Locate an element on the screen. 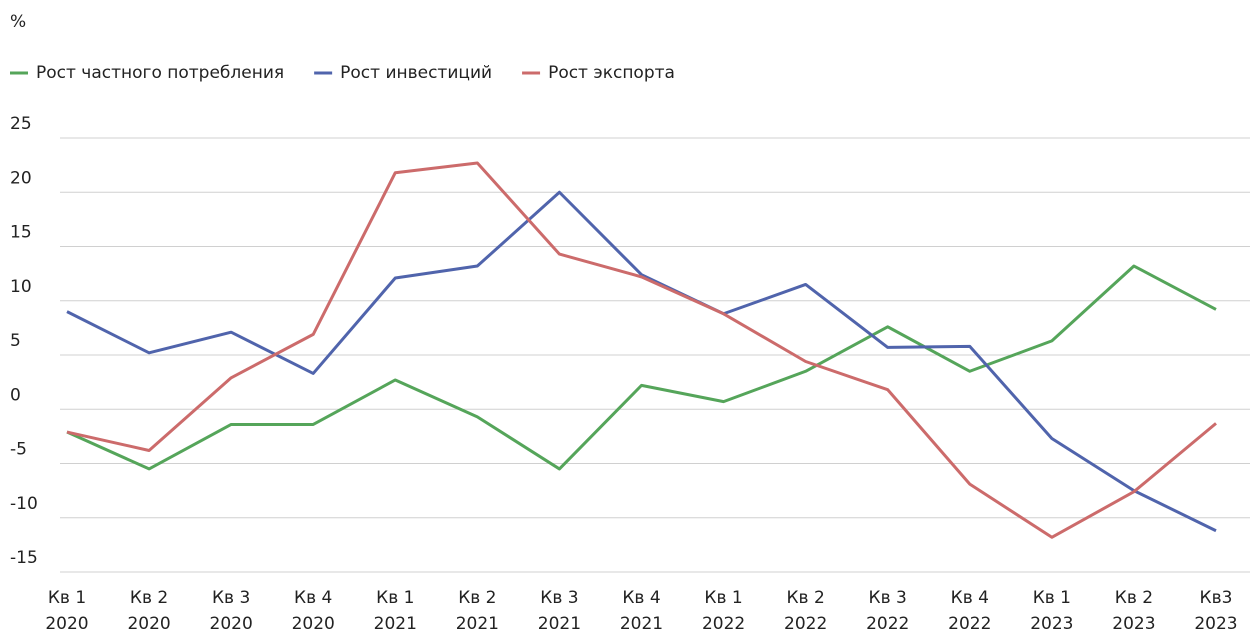 This screenshot has width=1252, height=634. y-tick-label: -5 is located at coordinates (18, 450).